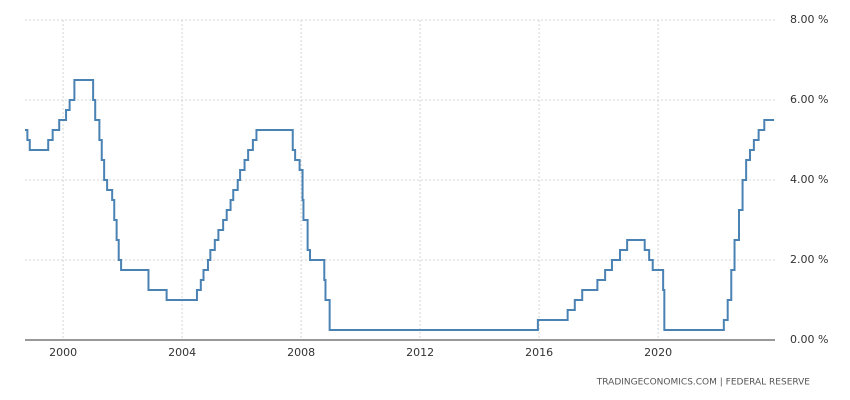 The width and height of the screenshot is (850, 400). I want to click on y-tick-label: 0.00 %, so click(809, 339).